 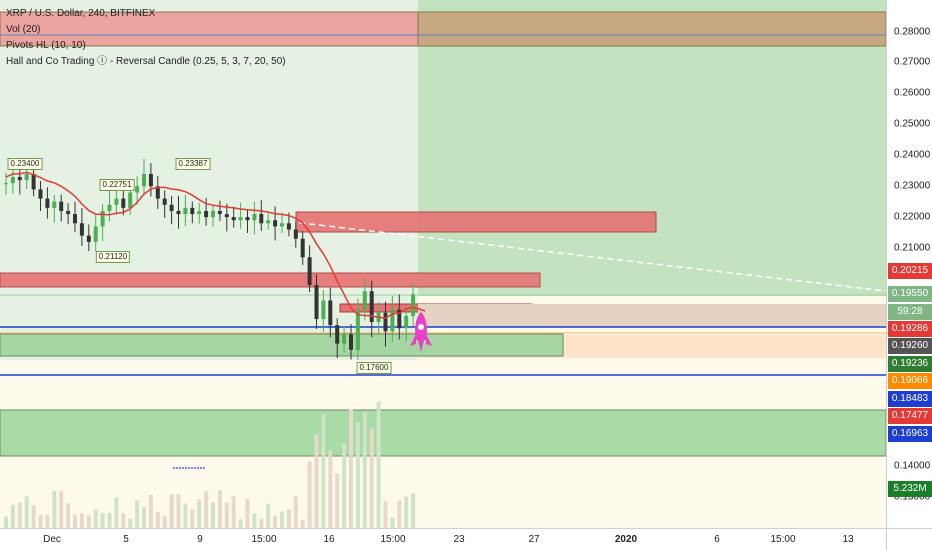 What do you see at coordinates (912, 62) in the screenshot?
I see `y-tick: 0.27000` at bounding box center [912, 62].